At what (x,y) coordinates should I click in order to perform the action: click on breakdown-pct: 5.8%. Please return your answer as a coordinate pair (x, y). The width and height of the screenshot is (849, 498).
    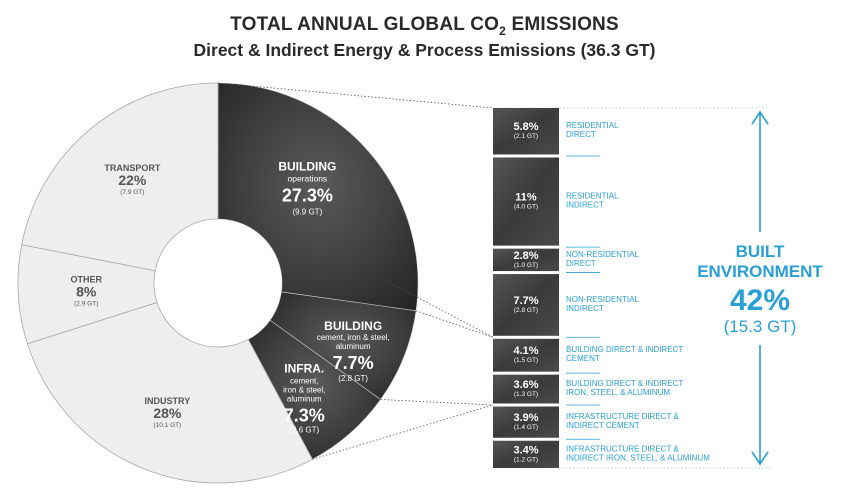
    Looking at the image, I should click on (525, 127).